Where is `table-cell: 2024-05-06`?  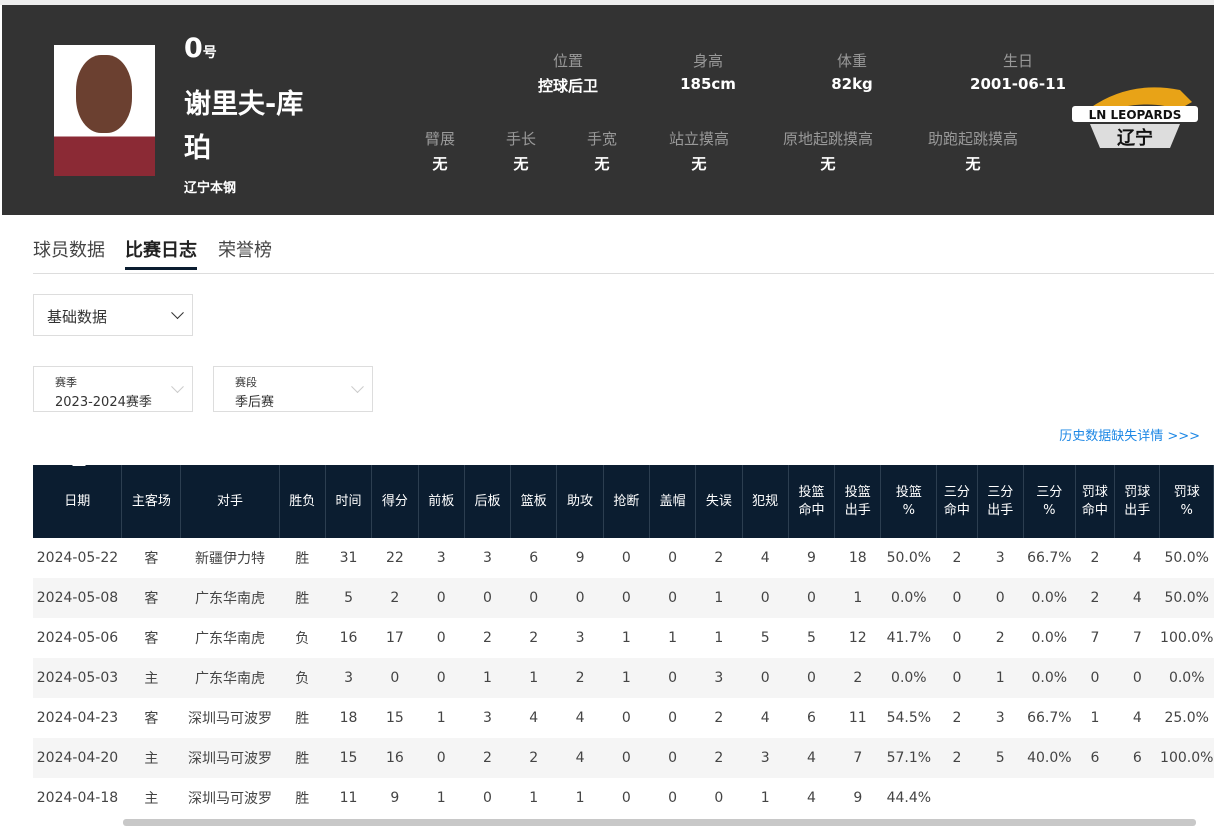
table-cell: 2024-05-06 is located at coordinates (77, 638).